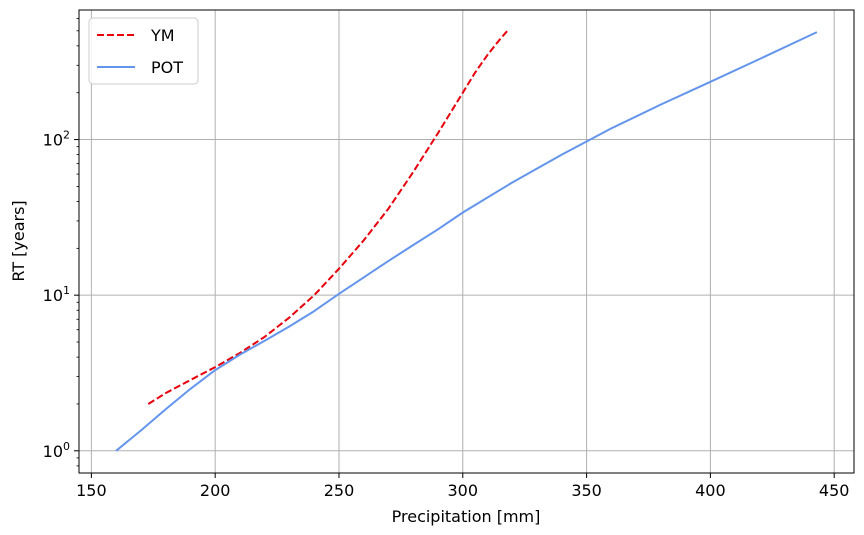 This screenshot has width=864, height=535. Describe the element at coordinates (834, 490) in the screenshot. I see `x-tick-label: 450` at that location.